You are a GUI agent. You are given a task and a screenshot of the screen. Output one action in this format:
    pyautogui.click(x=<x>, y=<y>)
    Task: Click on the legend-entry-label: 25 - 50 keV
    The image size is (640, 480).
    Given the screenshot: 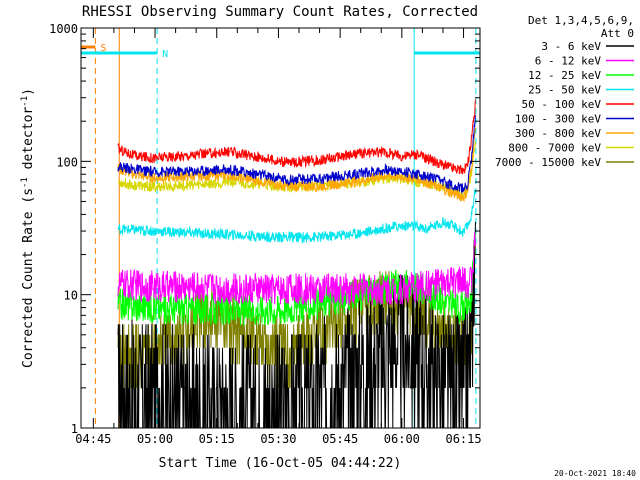 What is the action you would take?
    pyautogui.click(x=564, y=90)
    